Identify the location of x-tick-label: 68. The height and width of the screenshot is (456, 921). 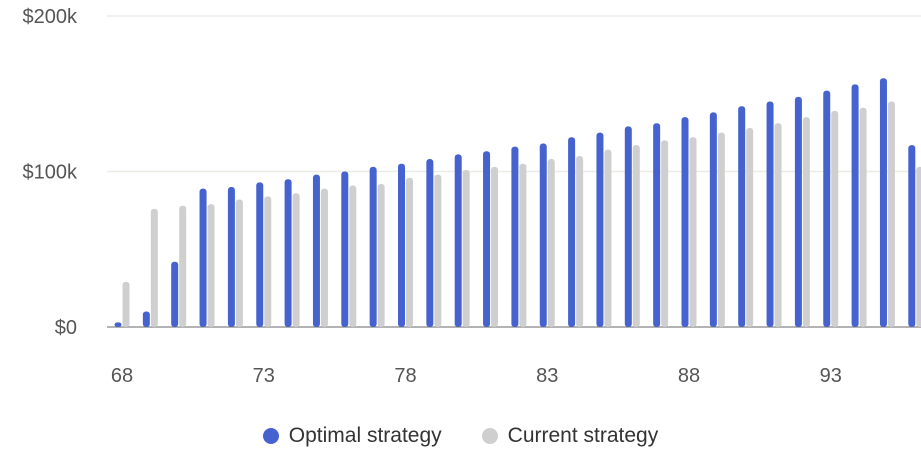
(122, 376).